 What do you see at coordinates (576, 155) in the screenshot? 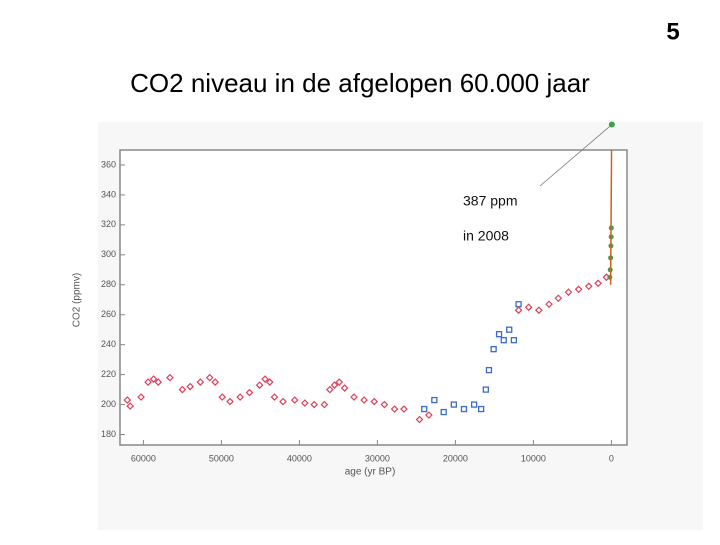
I see `annotation-pointer` at bounding box center [576, 155].